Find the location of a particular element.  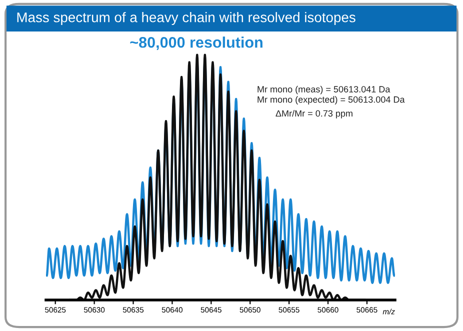

text: ~80,000 resolution is located at coordinates (196, 43).